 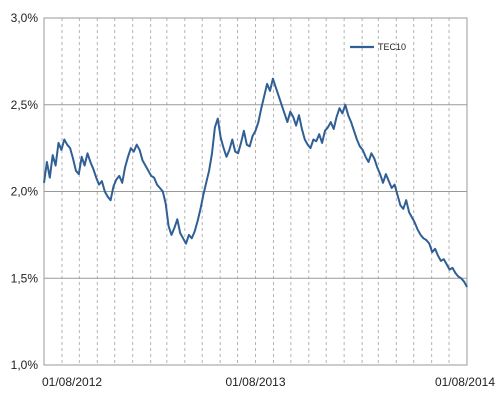 I want to click on y-tick-label: 1,5%, so click(x=25, y=278).